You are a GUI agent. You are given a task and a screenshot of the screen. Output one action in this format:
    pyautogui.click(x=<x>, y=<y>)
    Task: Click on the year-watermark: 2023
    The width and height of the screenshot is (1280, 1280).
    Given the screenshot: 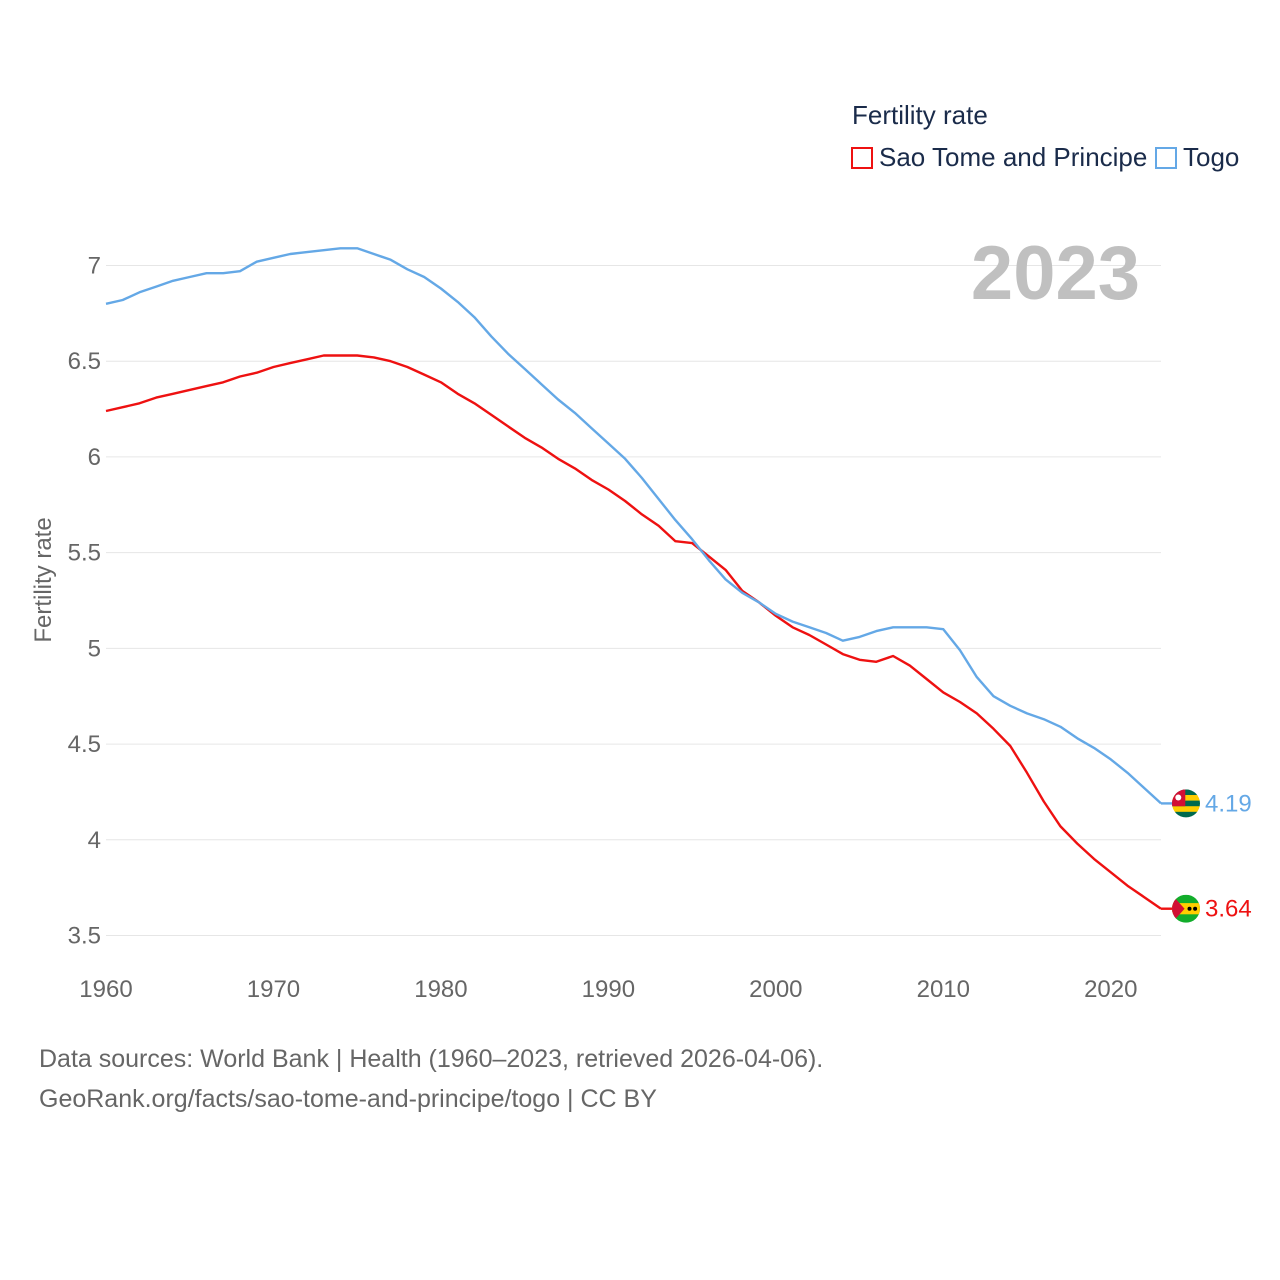 What is the action you would take?
    pyautogui.click(x=1055, y=273)
    